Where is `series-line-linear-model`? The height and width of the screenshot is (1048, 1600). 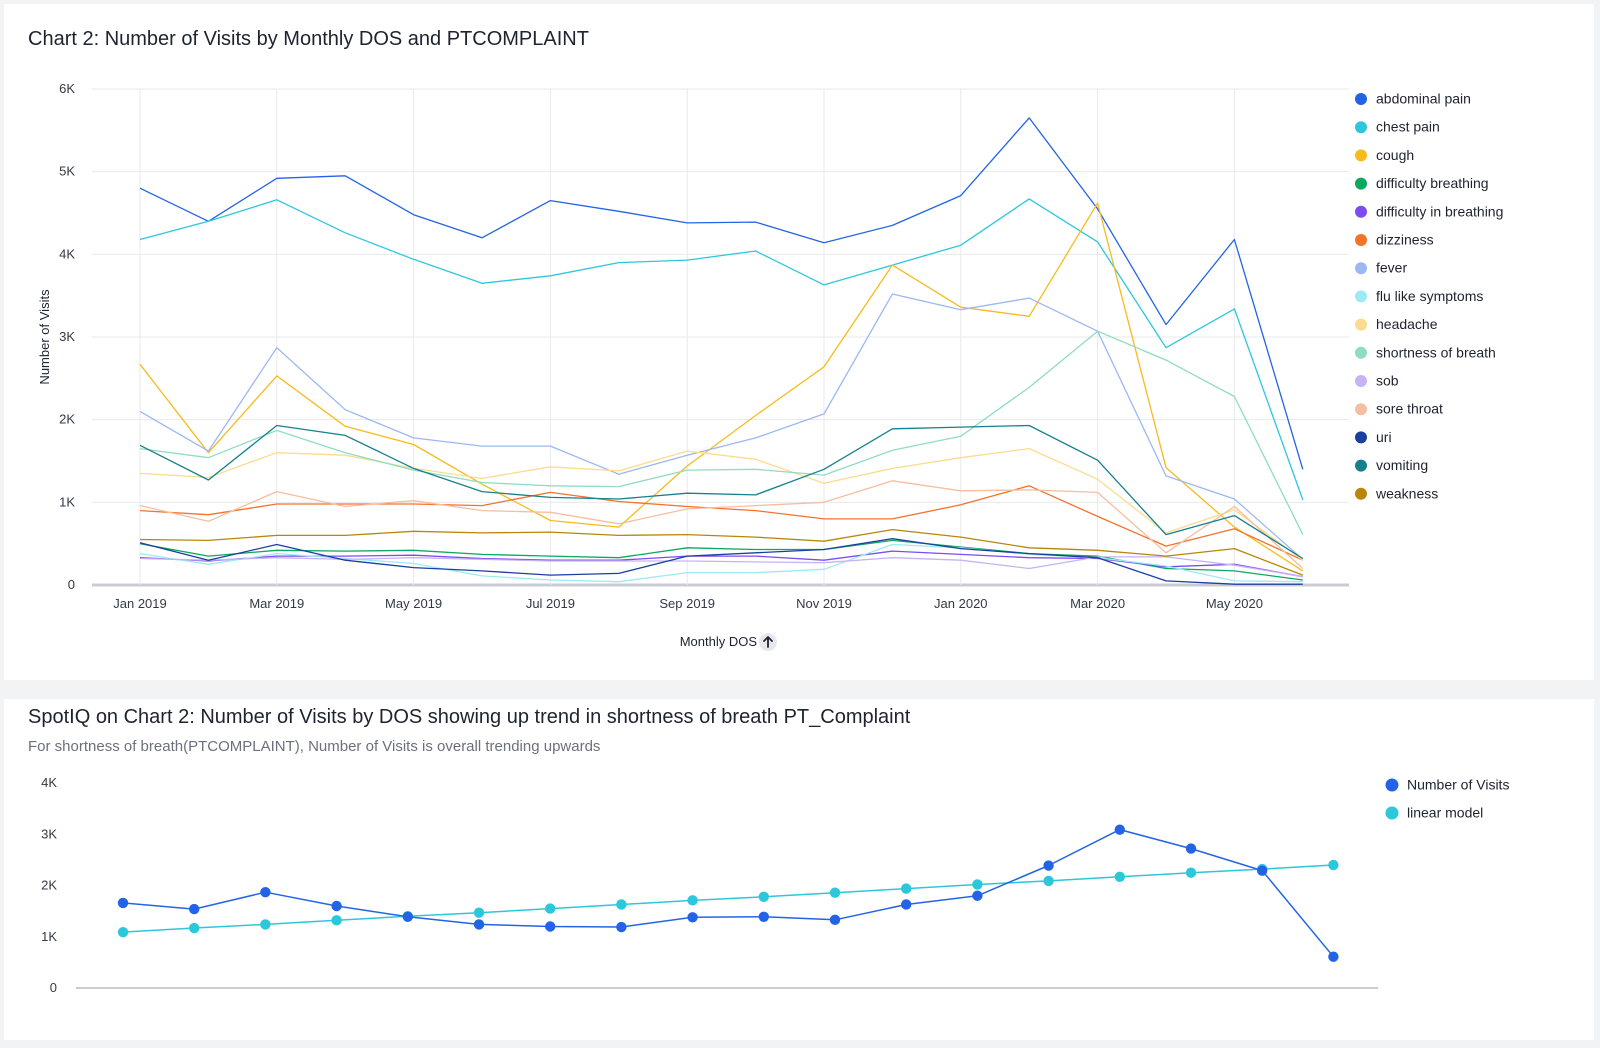 series-line-linear-model is located at coordinates (728, 898).